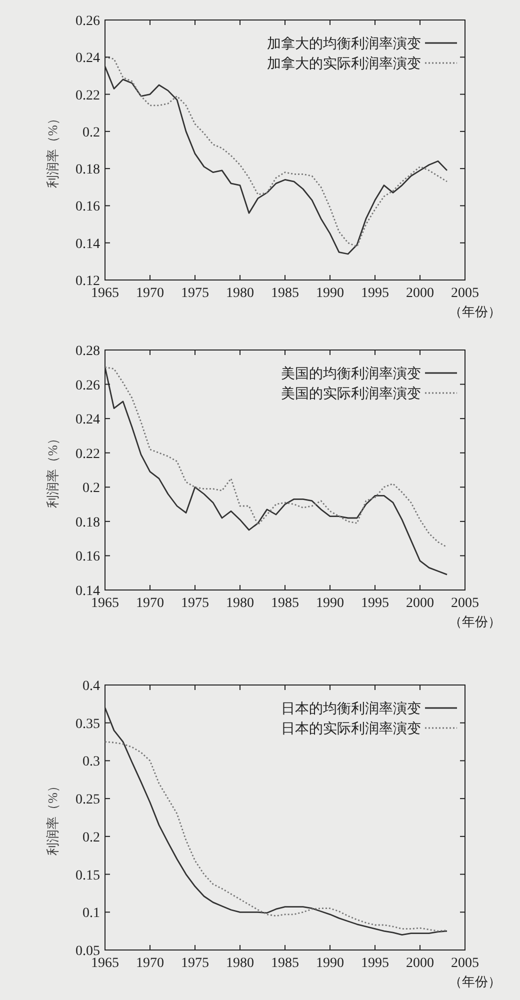 This screenshot has height=1000, width=520. Describe the element at coordinates (88, 800) in the screenshot. I see `y-tick-label: 0.25` at that location.